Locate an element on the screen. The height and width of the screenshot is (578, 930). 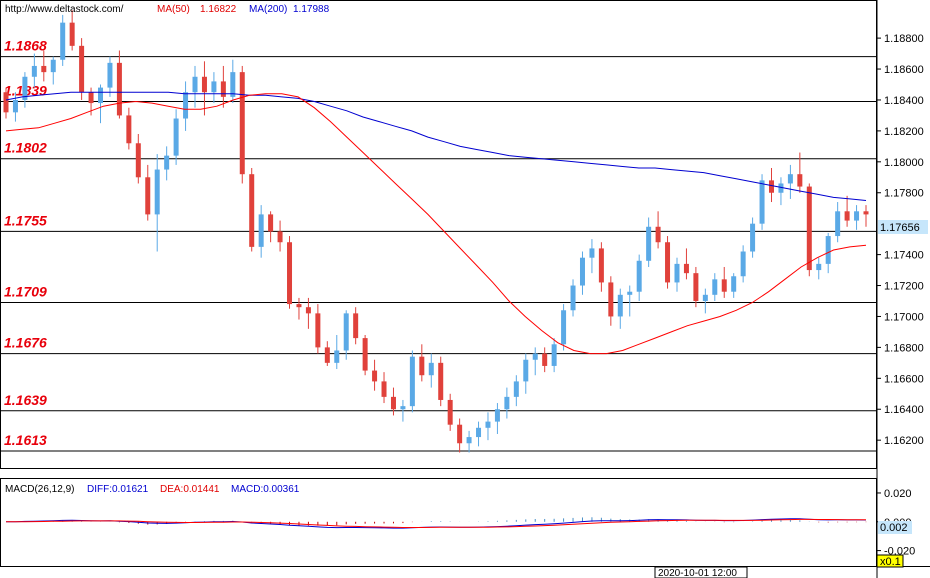
price-tick-label: 1.17400 is located at coordinates (904, 256).